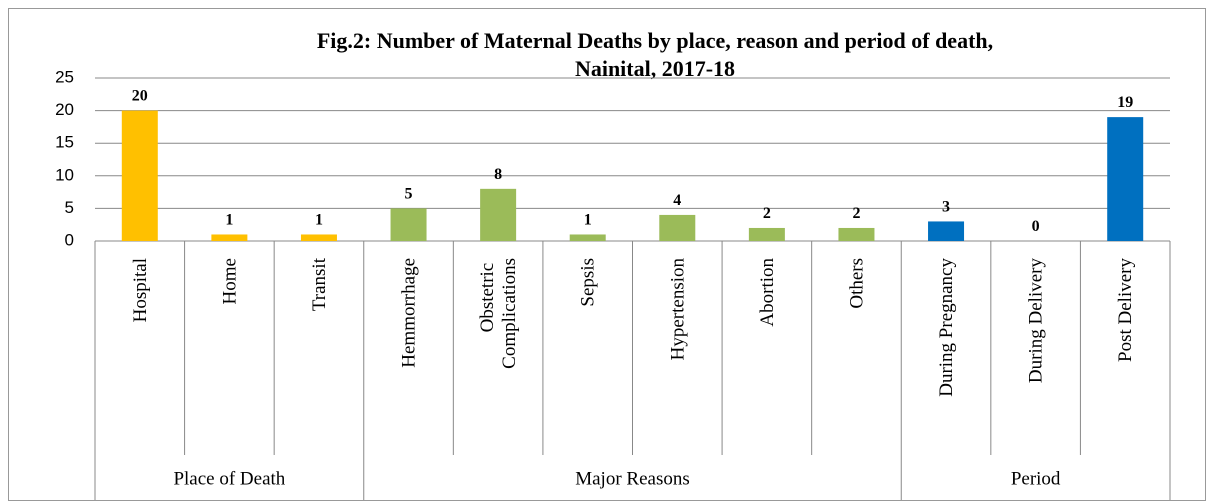 Image resolution: width=1214 pixels, height=502 pixels. Describe the element at coordinates (69, 239) in the screenshot. I see `y-tick-label: 0` at that location.